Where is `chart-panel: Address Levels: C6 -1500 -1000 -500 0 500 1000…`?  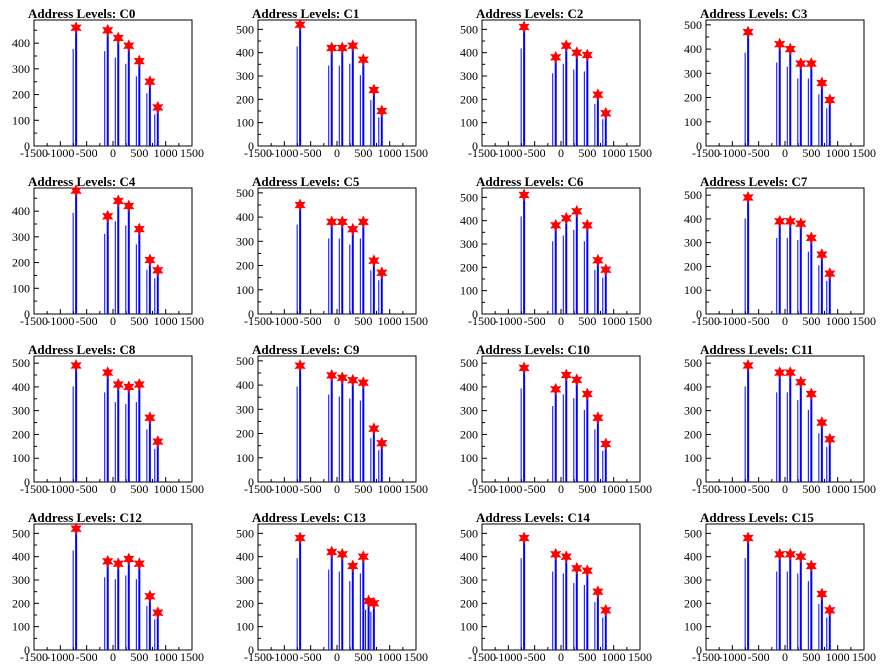
chart-panel: Address Levels: C6 -1500 -1000 -500 0 500 1000… is located at coordinates (560, 252).